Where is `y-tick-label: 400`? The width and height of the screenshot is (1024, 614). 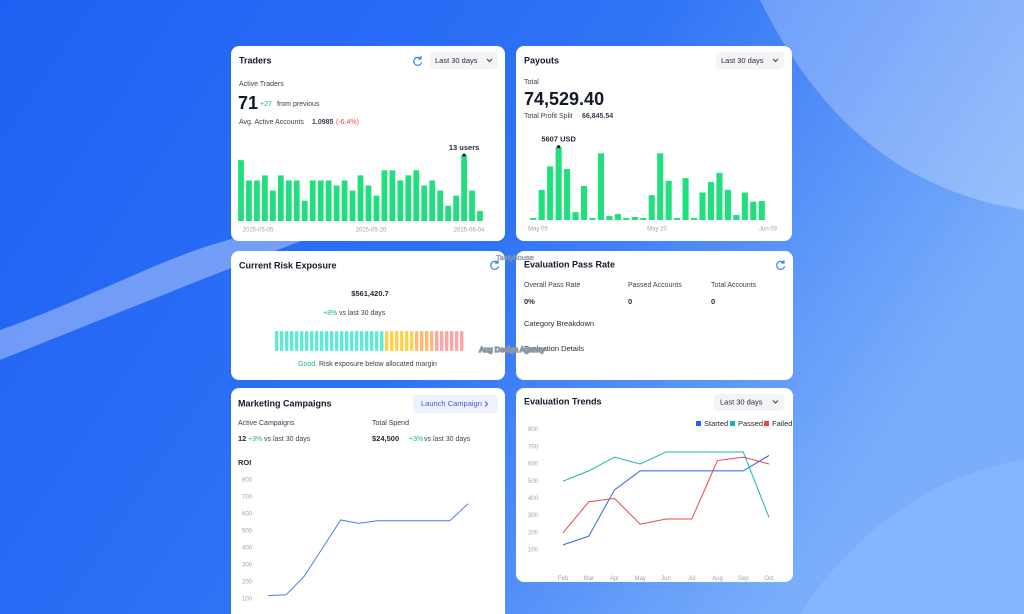
y-tick-label: 400 is located at coordinates (247, 549).